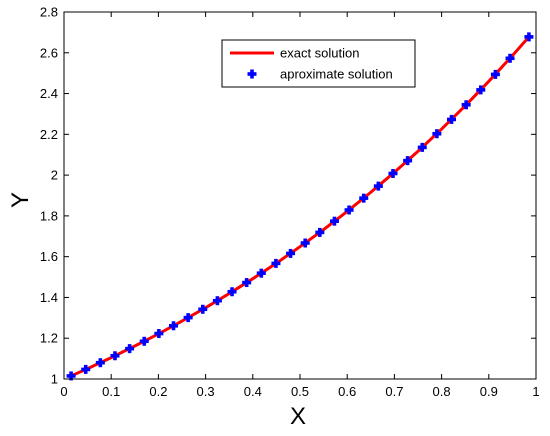 The width and height of the screenshot is (550, 436). I want to click on y-tick-label: 1.2, so click(49, 338).